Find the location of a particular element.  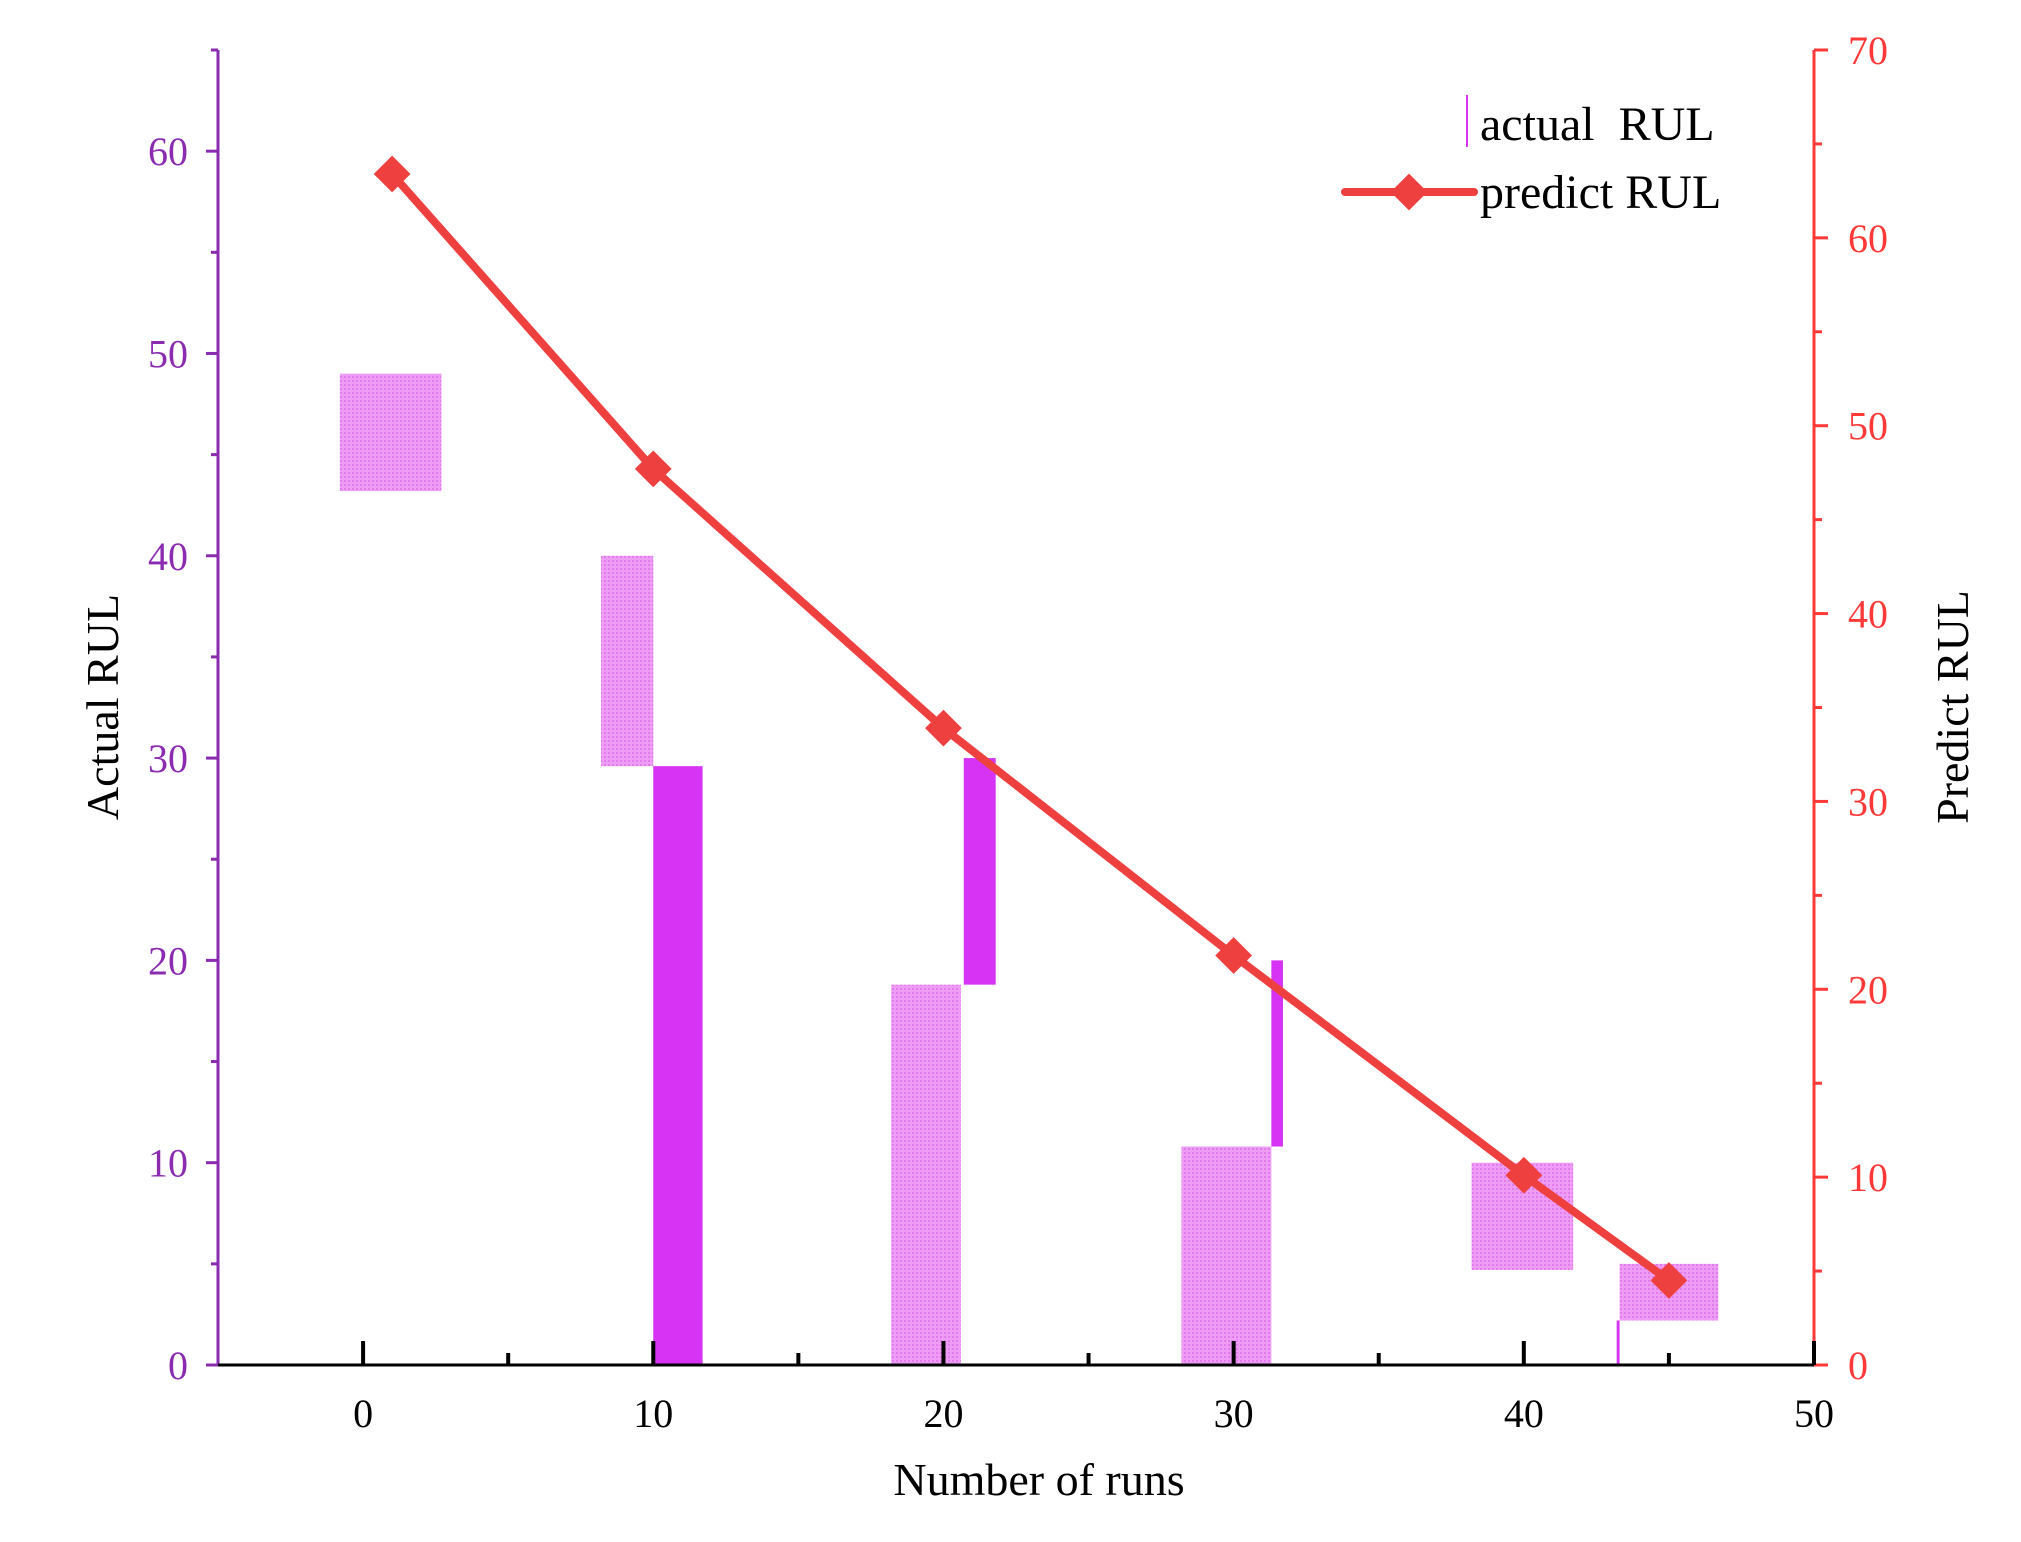

x-axis-tick-label: 10 is located at coordinates (653, 1413).